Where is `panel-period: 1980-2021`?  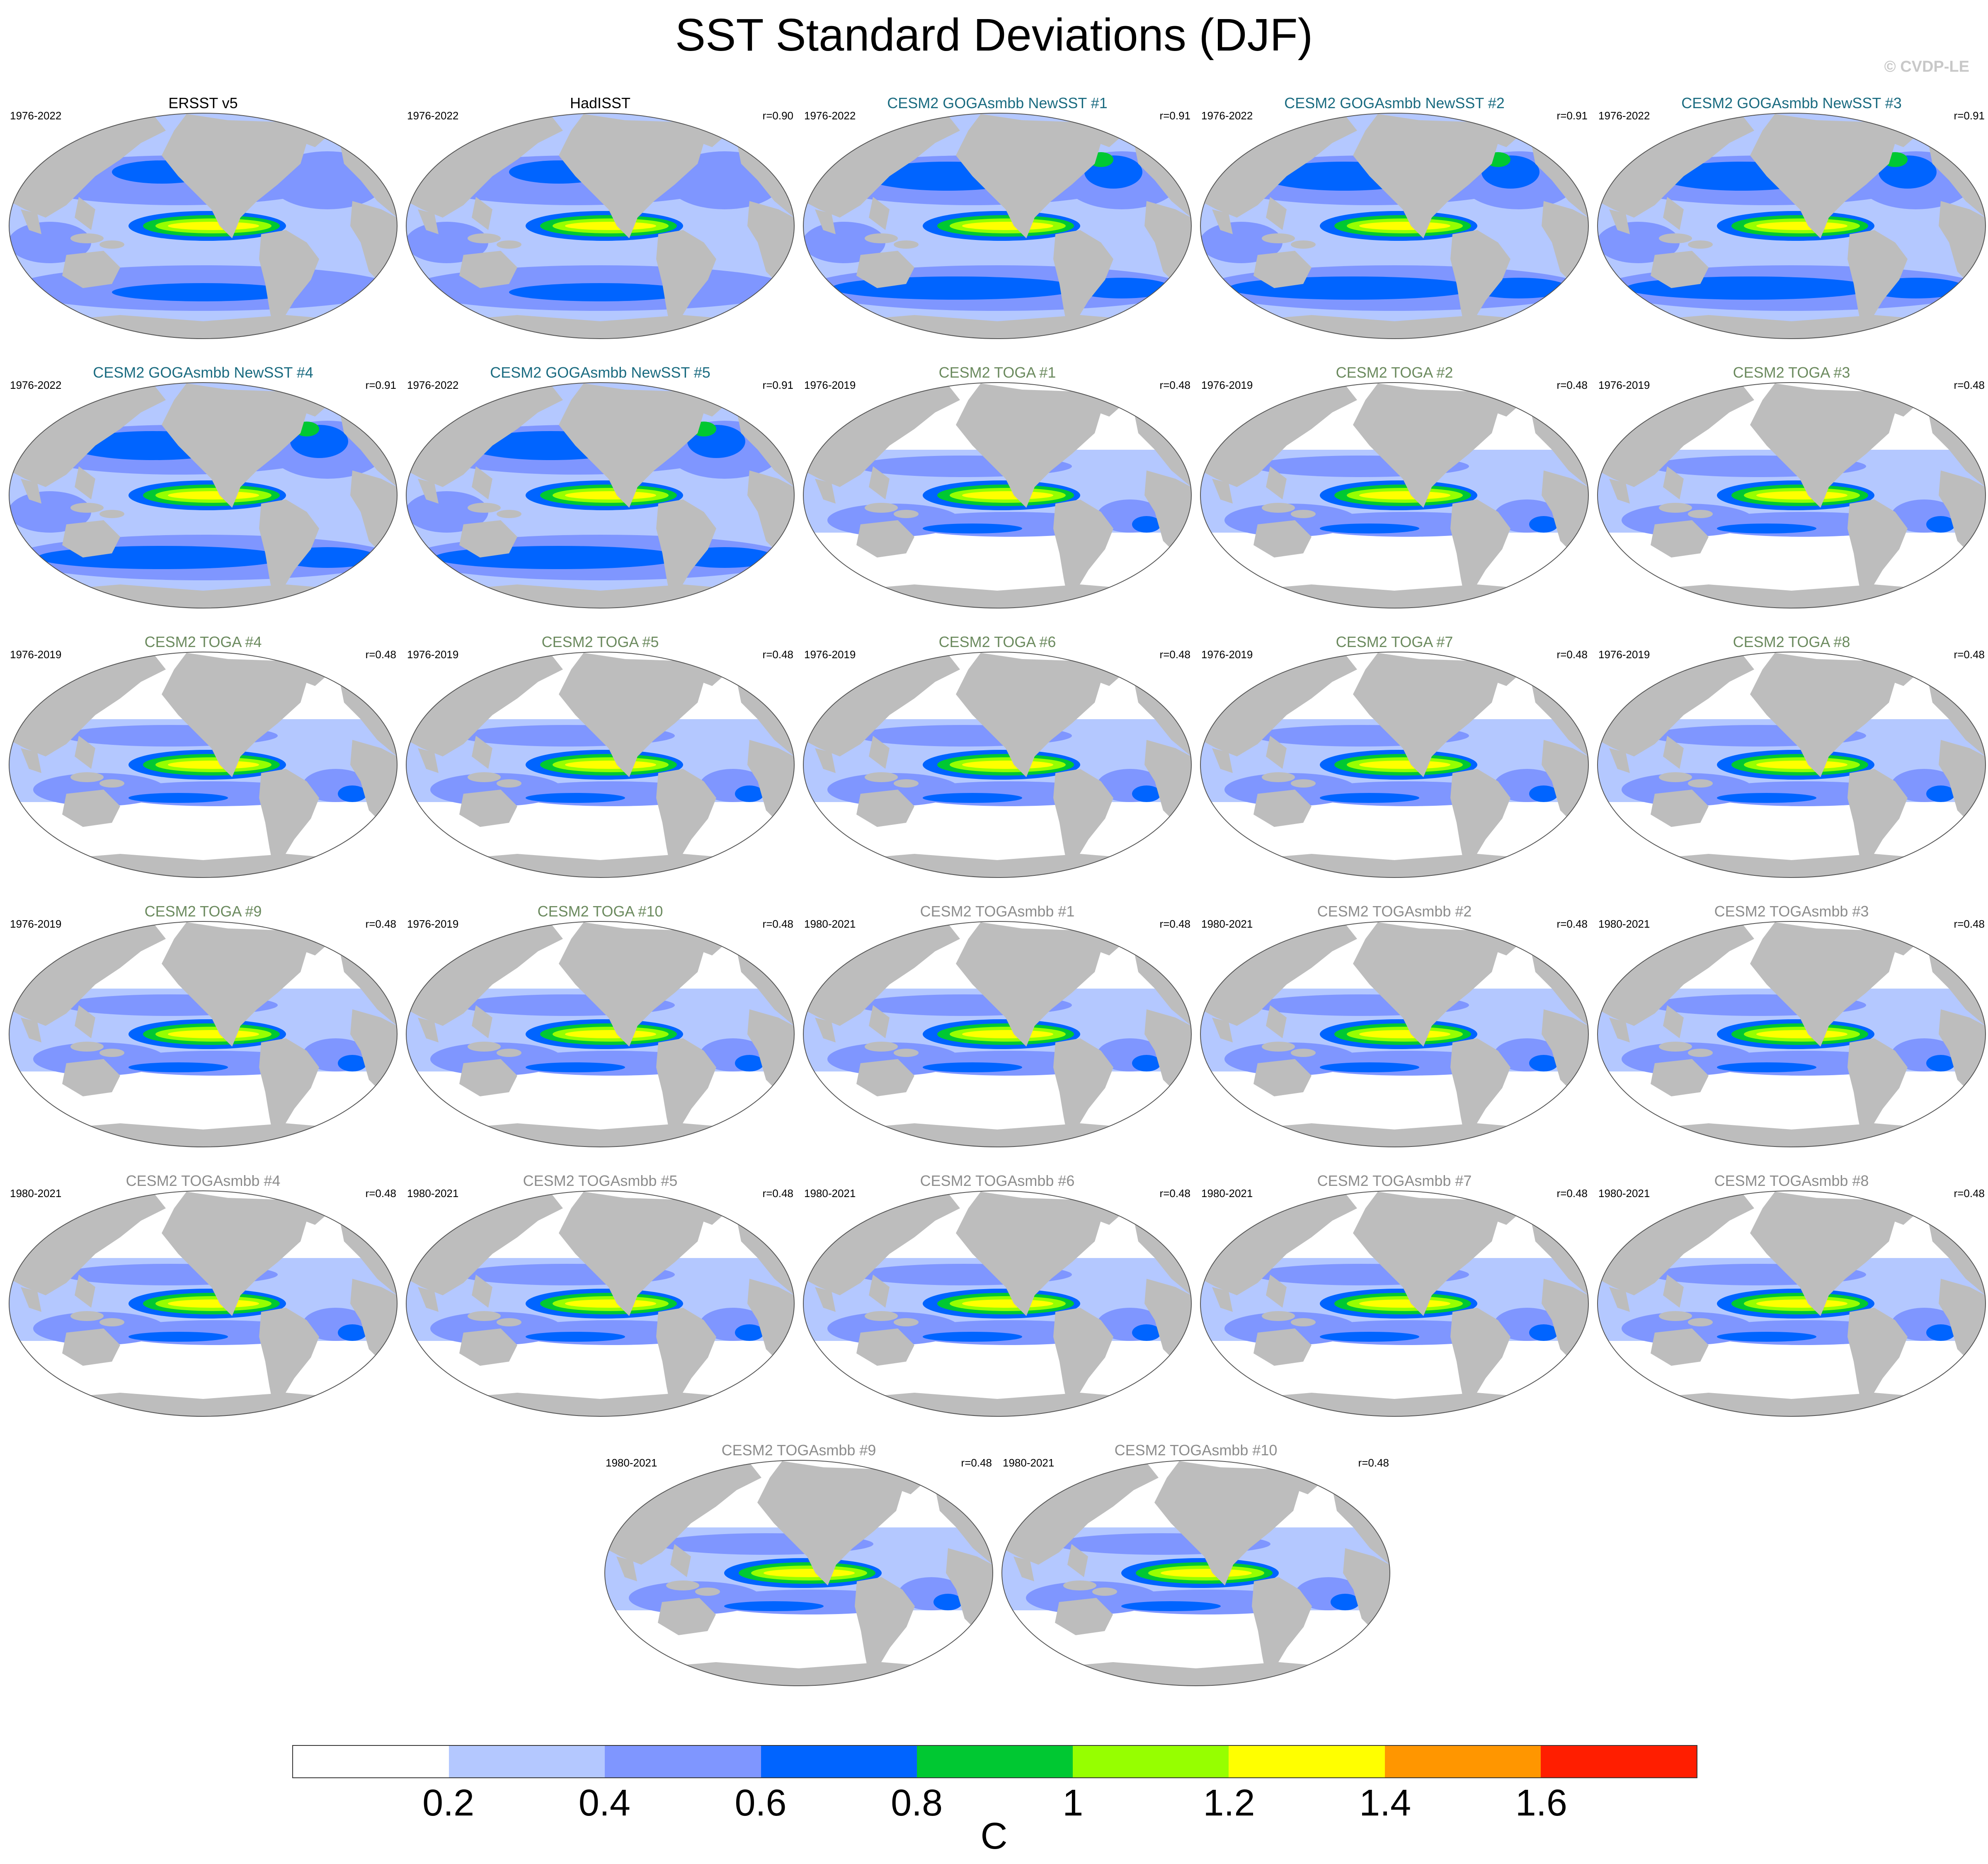
panel-period: 1980-2021 is located at coordinates (1624, 1193).